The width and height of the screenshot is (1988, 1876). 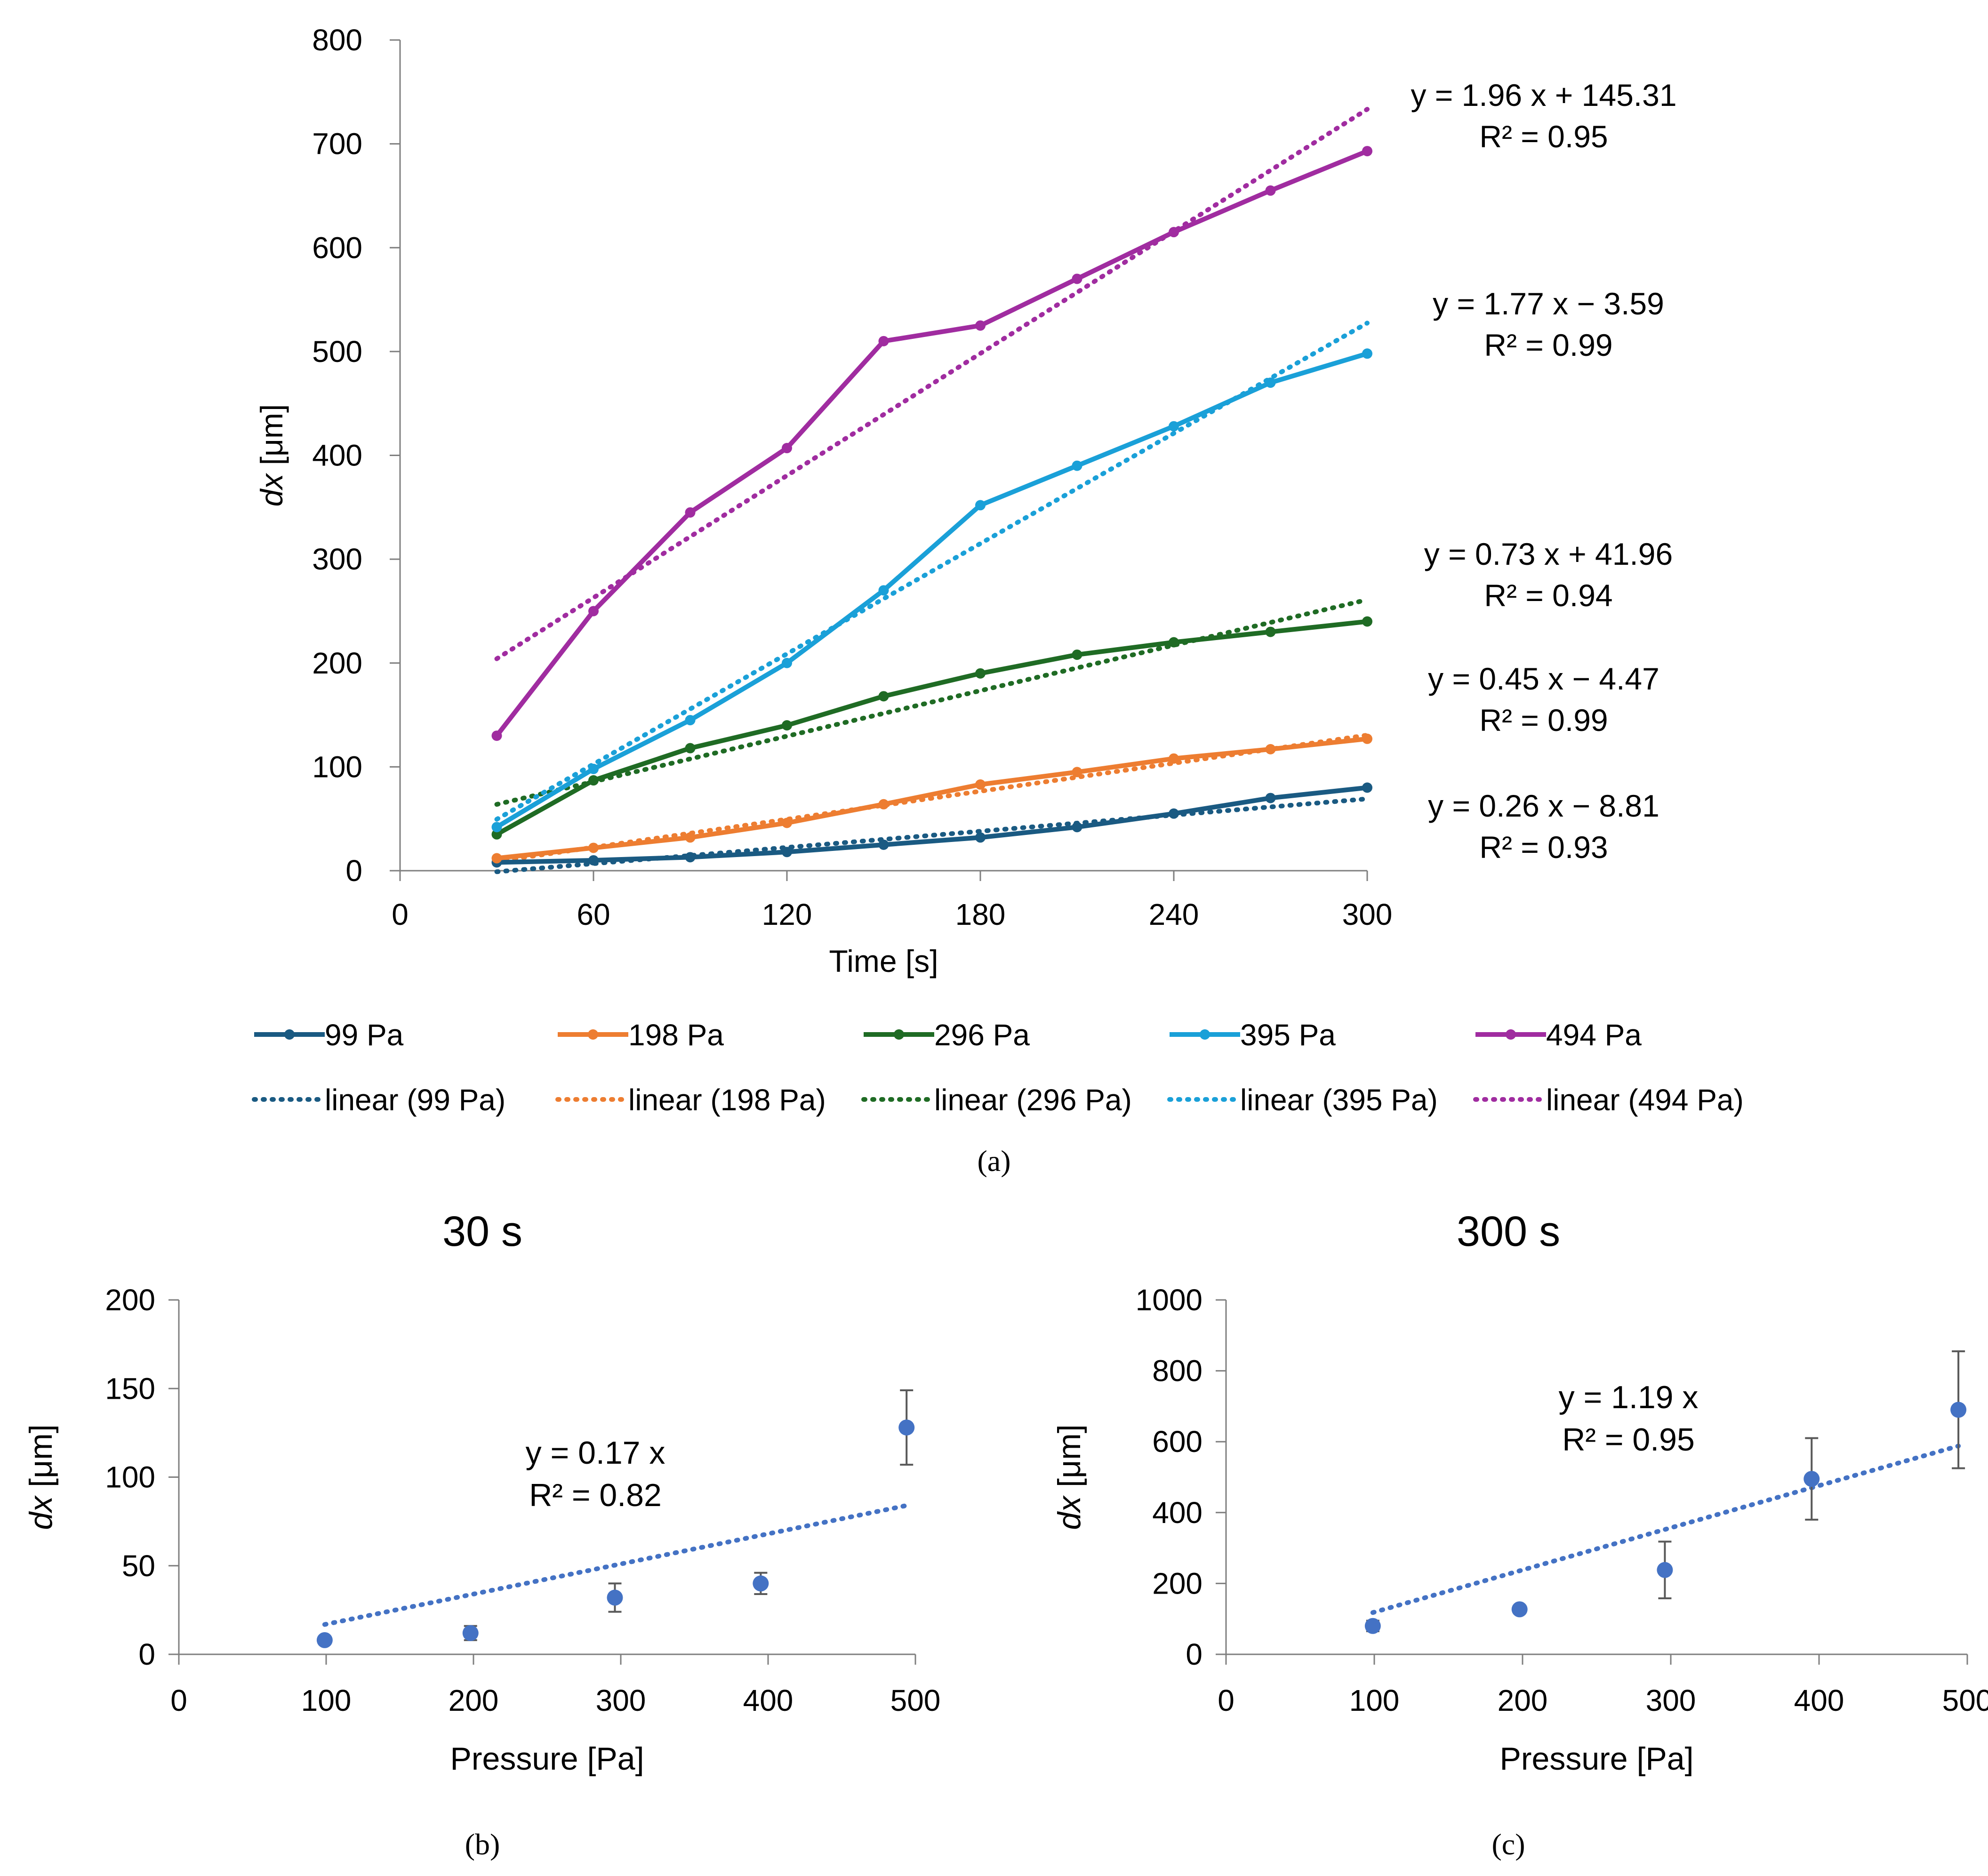 What do you see at coordinates (1174, 914) in the screenshot?
I see `x-tick-label: 240` at bounding box center [1174, 914].